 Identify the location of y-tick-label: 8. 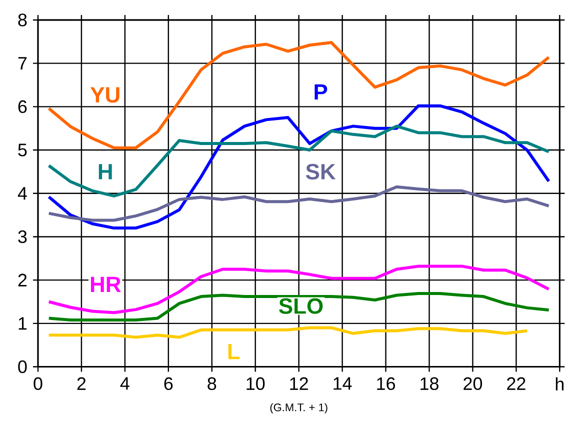
(22, 20).